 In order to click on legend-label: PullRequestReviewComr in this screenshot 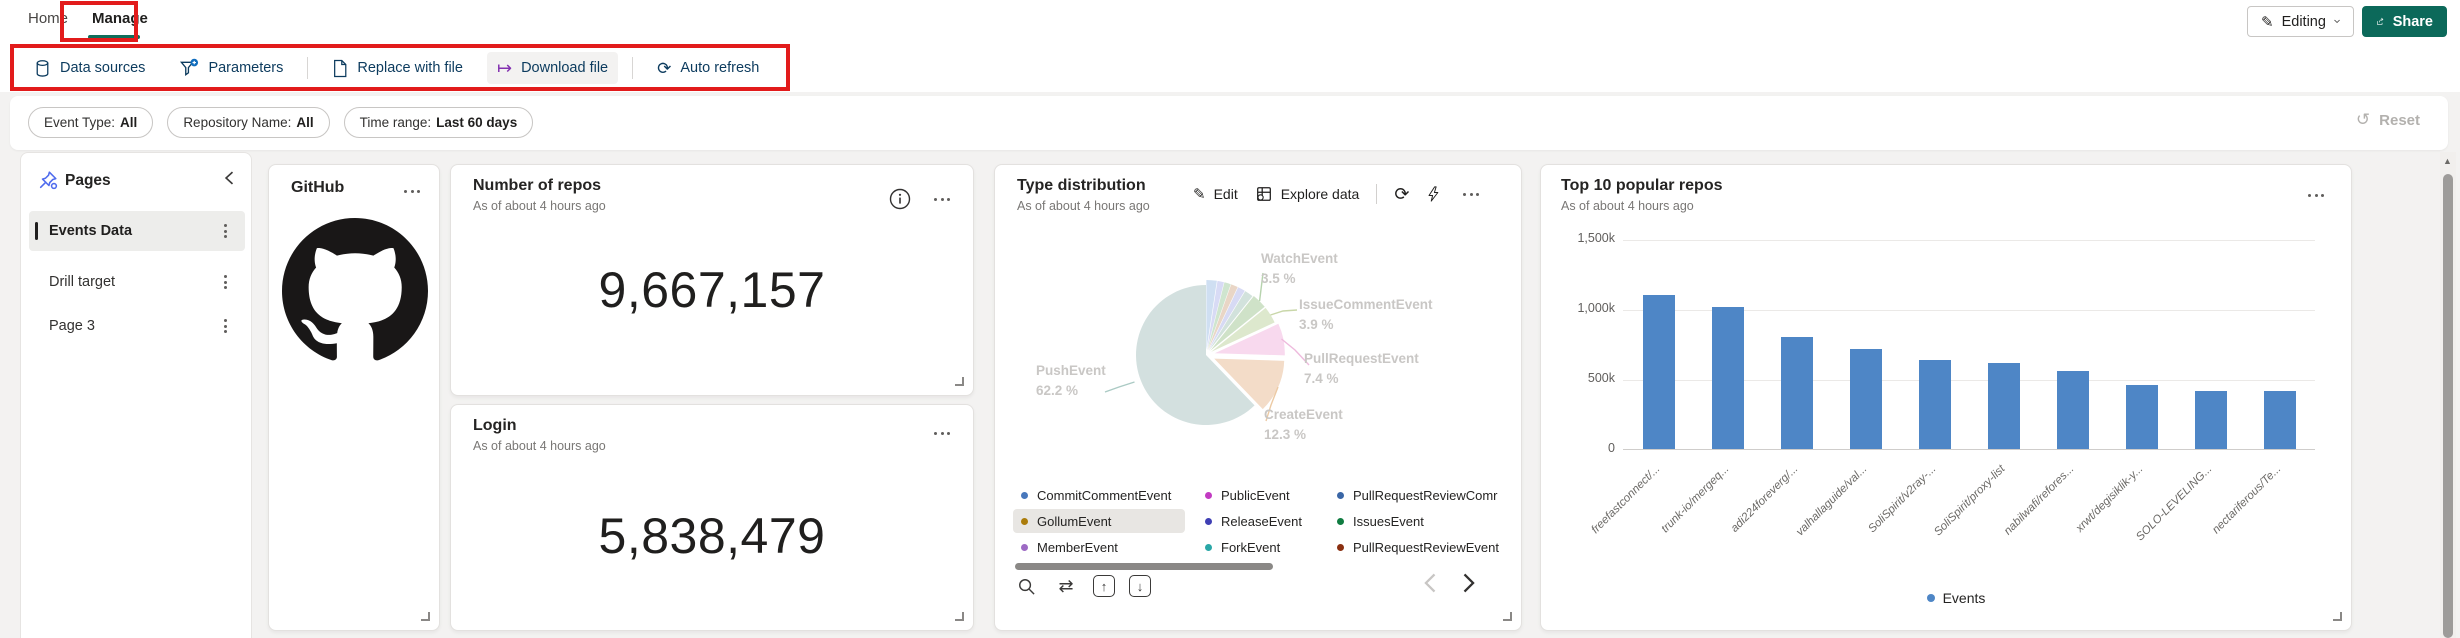, I will do `click(1425, 495)`.